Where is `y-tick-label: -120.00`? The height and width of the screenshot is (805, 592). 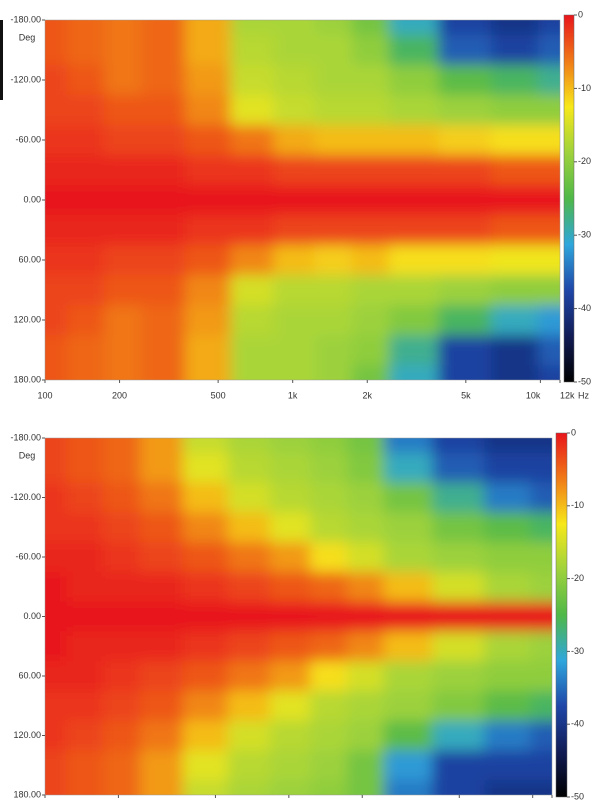
y-tick-label: -120.00 is located at coordinates (25, 497).